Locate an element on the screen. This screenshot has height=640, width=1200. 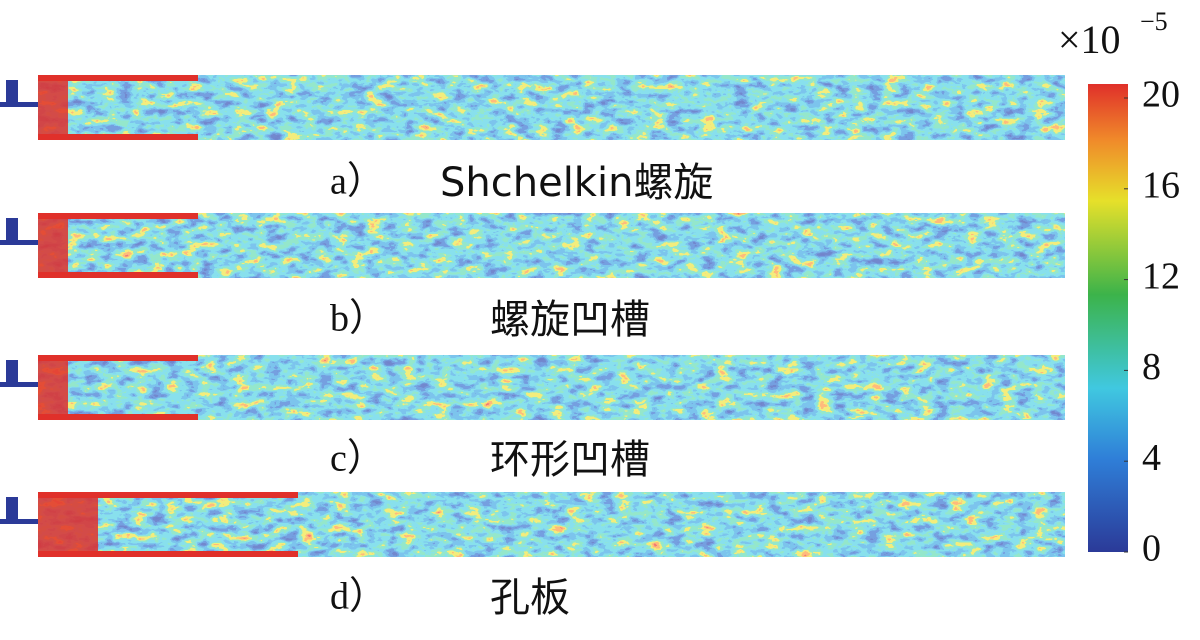
panel-label: a） is located at coordinates (357, 182).